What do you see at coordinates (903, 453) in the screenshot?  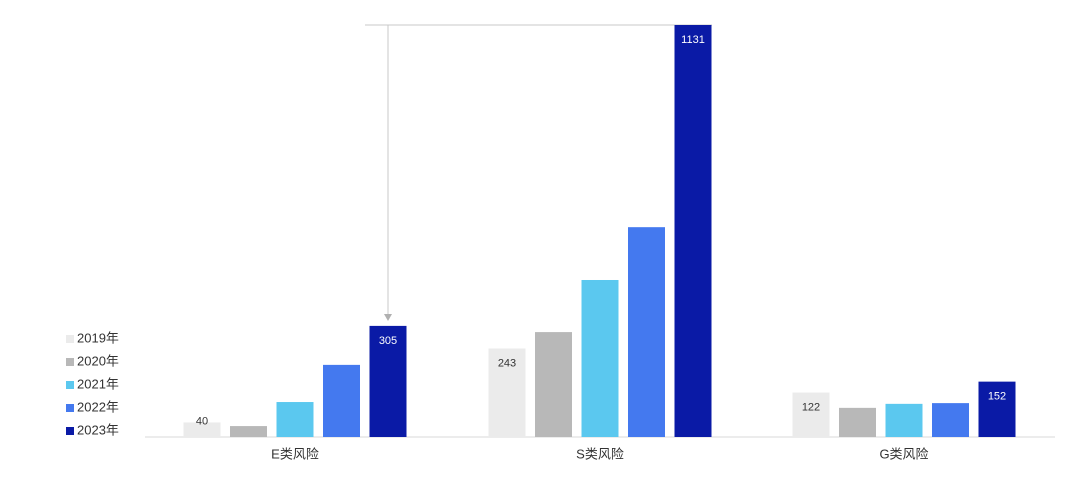 I see `x-tick-label: G类风险` at bounding box center [903, 453].